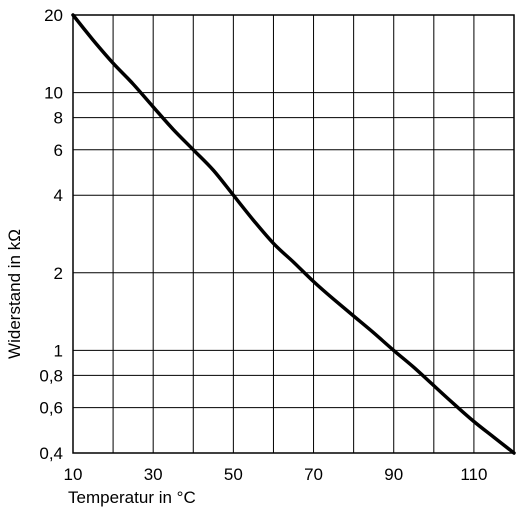 This screenshot has height=515, width=529. Describe the element at coordinates (313, 474) in the screenshot. I see `x-tick-label: 70` at that location.